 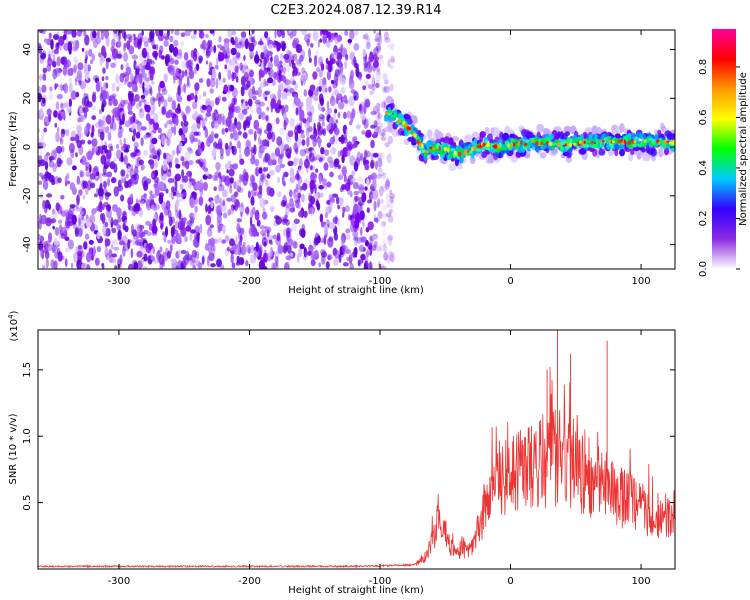 I want to click on colorbar-tick-label: 0.0, so click(x=703, y=269).